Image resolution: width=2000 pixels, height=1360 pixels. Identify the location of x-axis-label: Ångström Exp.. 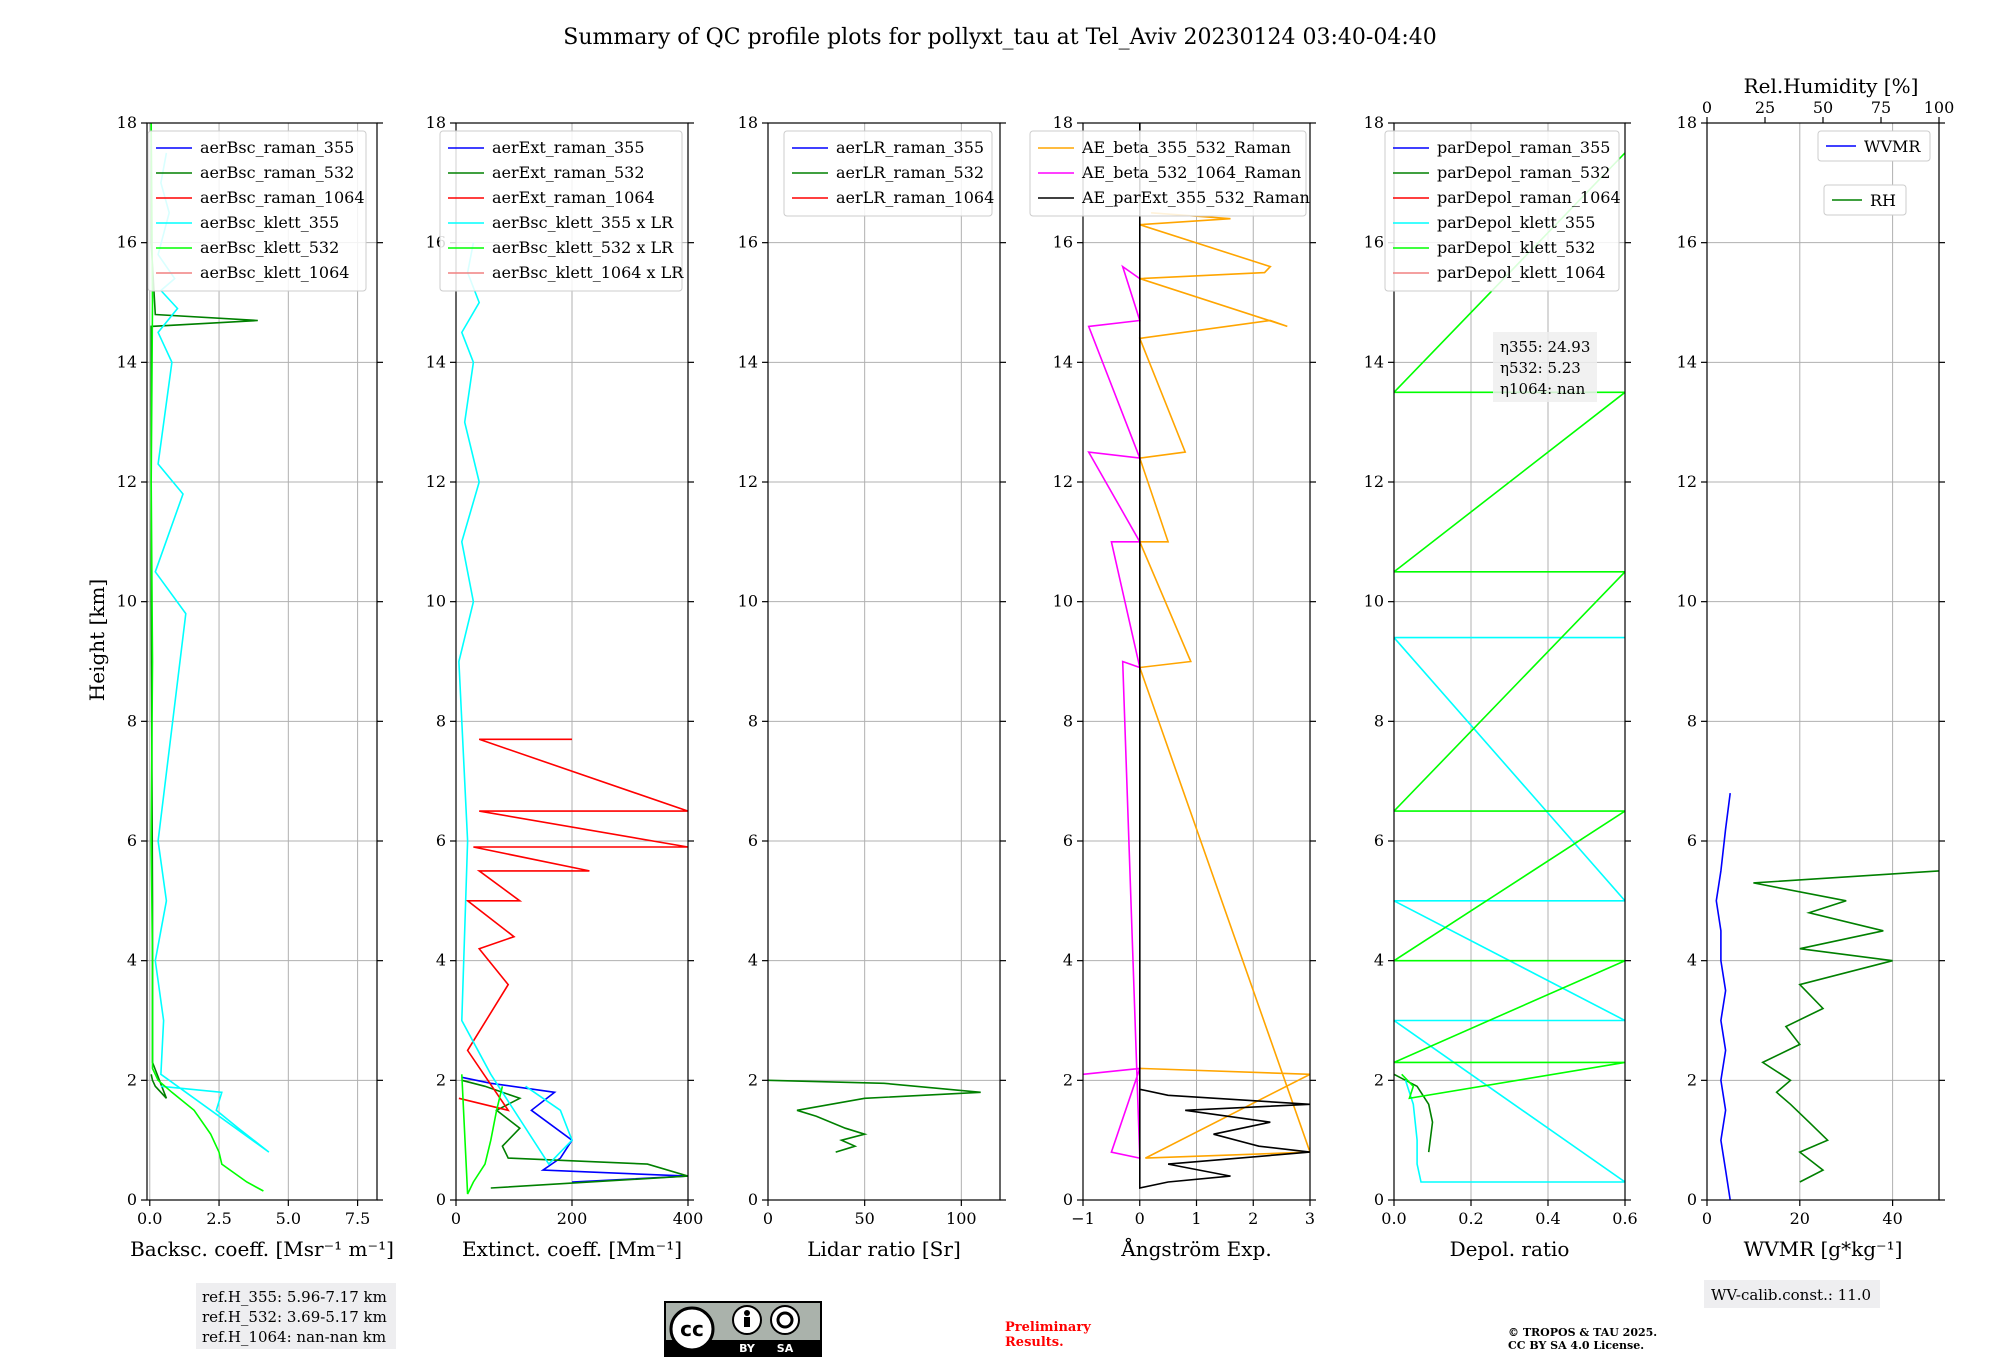
(1195, 1248).